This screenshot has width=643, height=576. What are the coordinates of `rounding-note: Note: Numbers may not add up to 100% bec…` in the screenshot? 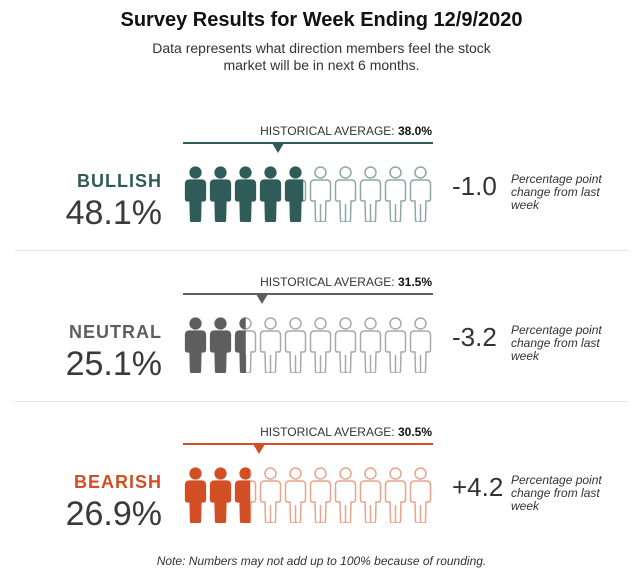 It's located at (321, 561).